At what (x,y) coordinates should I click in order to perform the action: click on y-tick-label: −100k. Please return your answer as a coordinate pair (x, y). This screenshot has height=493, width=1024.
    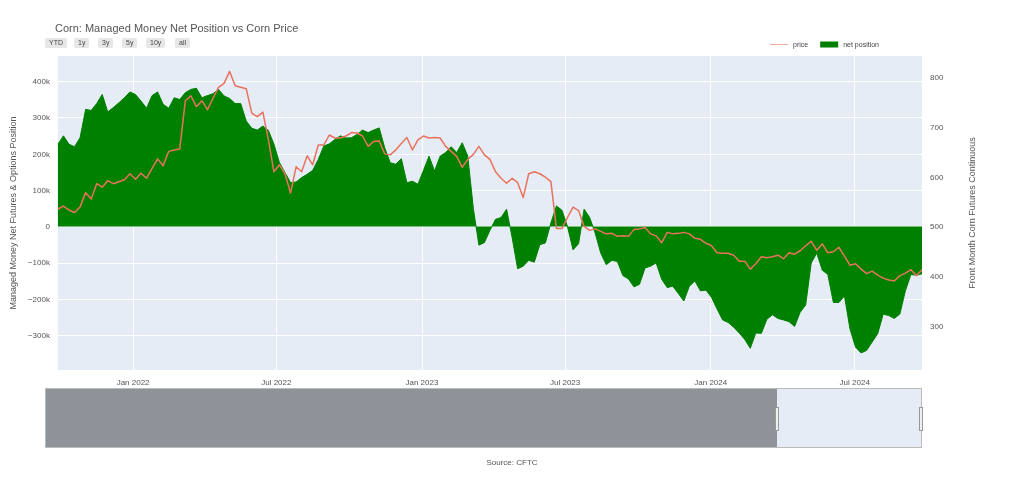
    Looking at the image, I should click on (39, 263).